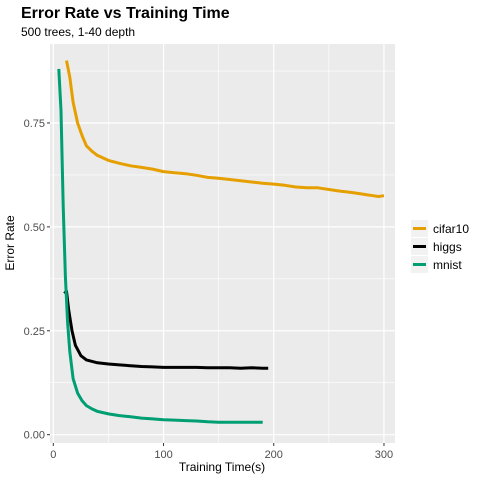 The image size is (480, 480). I want to click on y-tick-label: 0.00, so click(34, 436).